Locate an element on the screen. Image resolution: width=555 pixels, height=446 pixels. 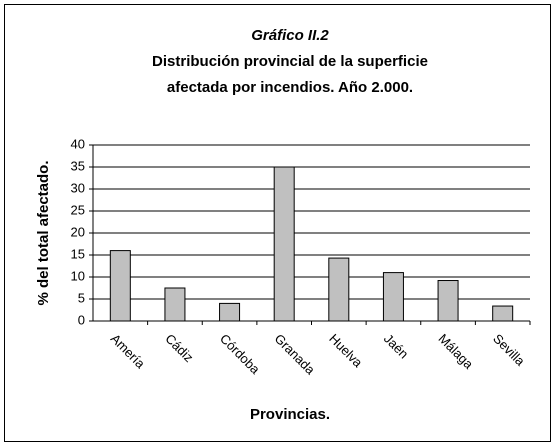
y-tick-label: 15 is located at coordinates (78, 253).